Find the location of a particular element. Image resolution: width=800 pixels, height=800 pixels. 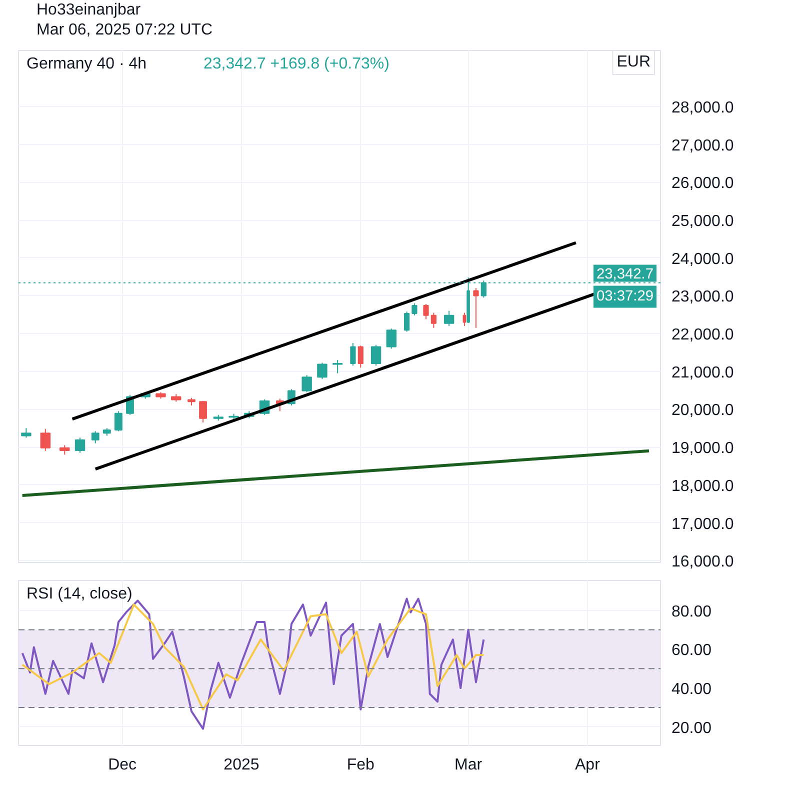

annotation: EUR is located at coordinates (633, 62).